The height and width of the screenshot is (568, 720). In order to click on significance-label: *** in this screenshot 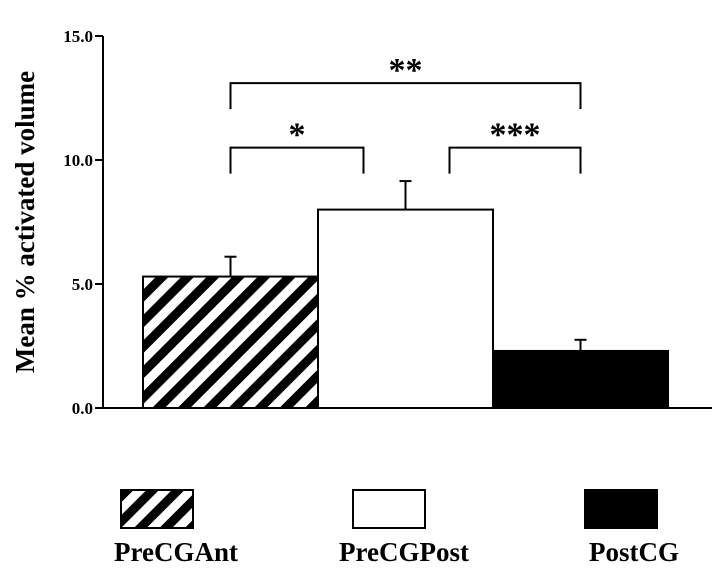, I will do `click(515, 135)`.